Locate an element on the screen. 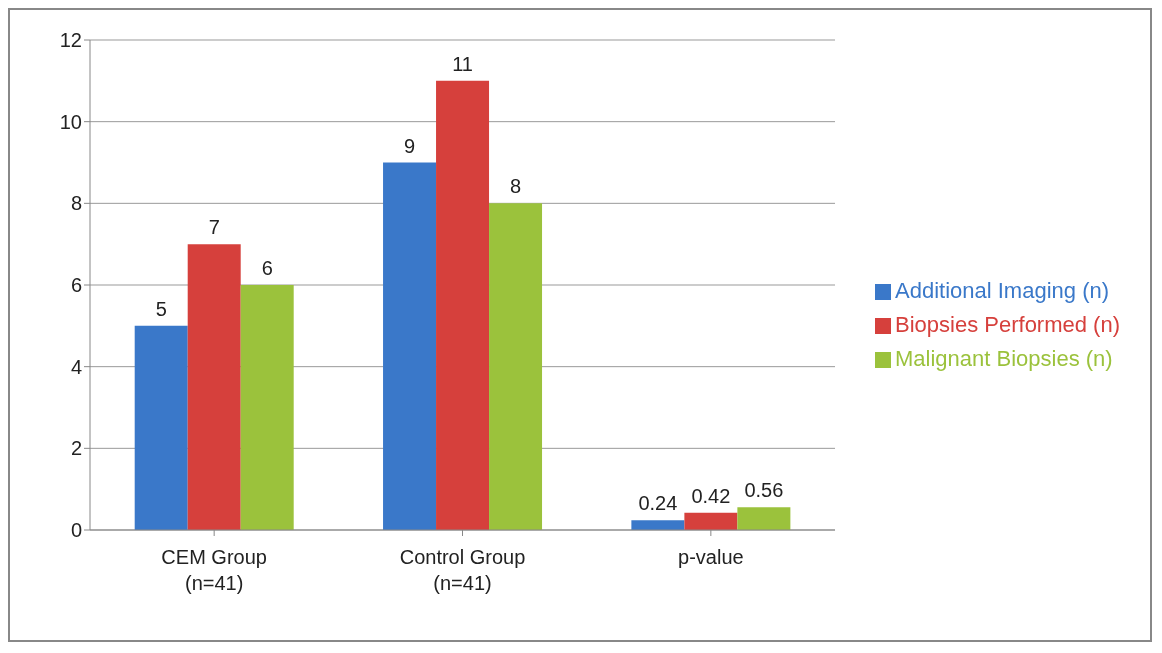 The height and width of the screenshot is (653, 1162). data-label: 11 is located at coordinates (462, 63).